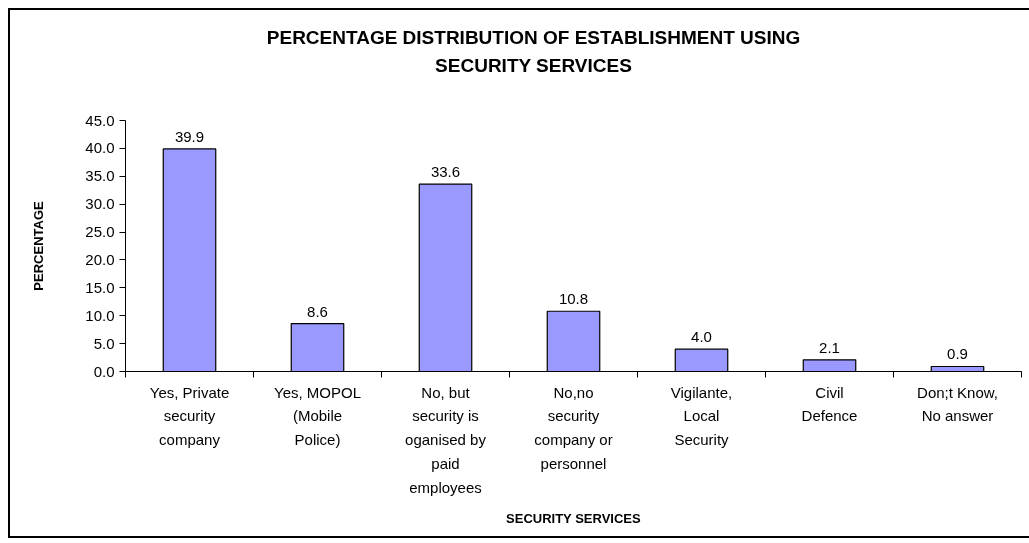 This screenshot has width=1029, height=543. Describe the element at coordinates (317, 311) in the screenshot. I see `data-label: 8.6` at that location.